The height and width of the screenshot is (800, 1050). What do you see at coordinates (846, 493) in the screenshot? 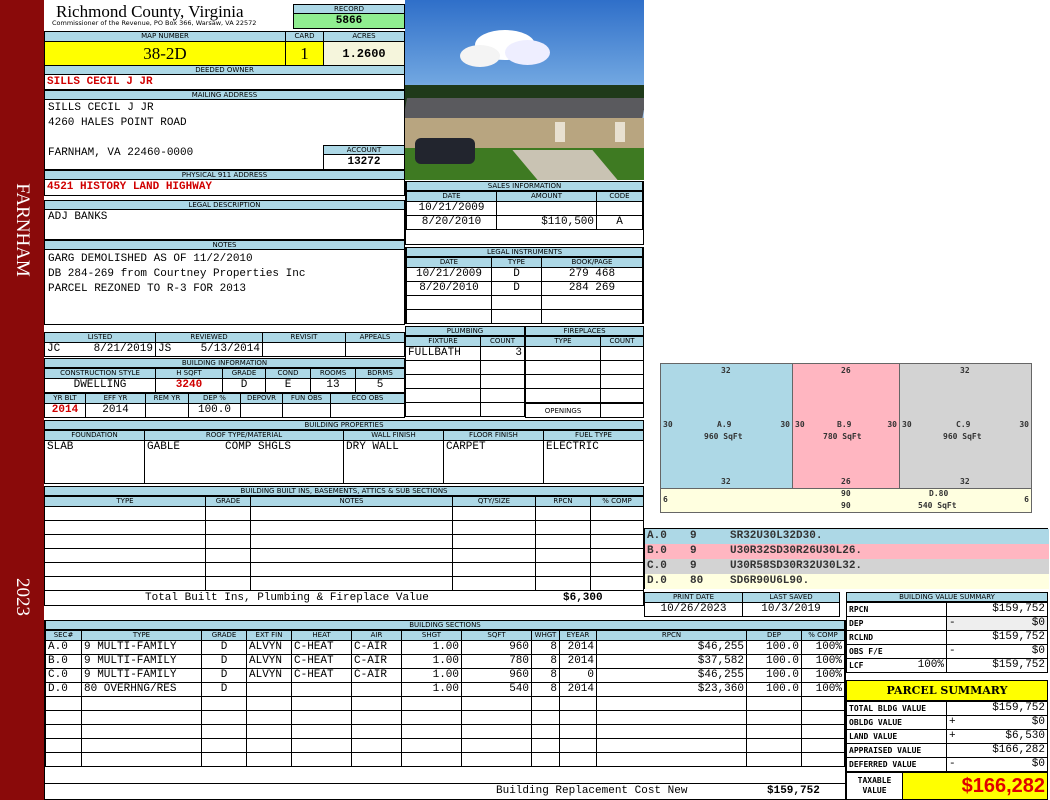
I see `dim-label: 90` at bounding box center [846, 493].